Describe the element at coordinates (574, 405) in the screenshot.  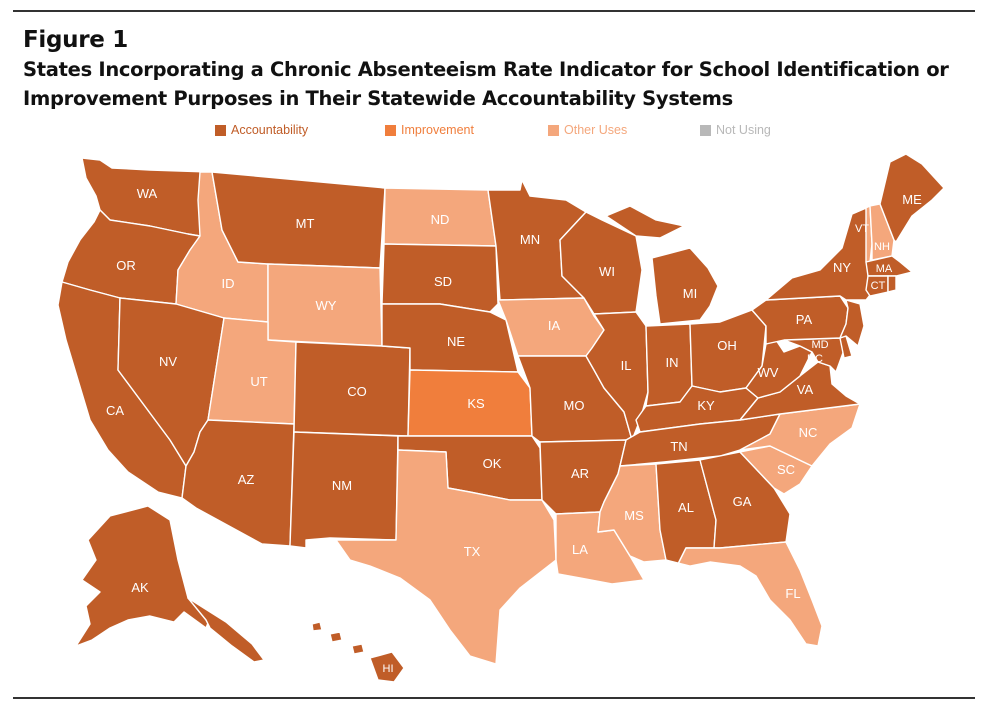
I see `label-mo: MO` at that location.